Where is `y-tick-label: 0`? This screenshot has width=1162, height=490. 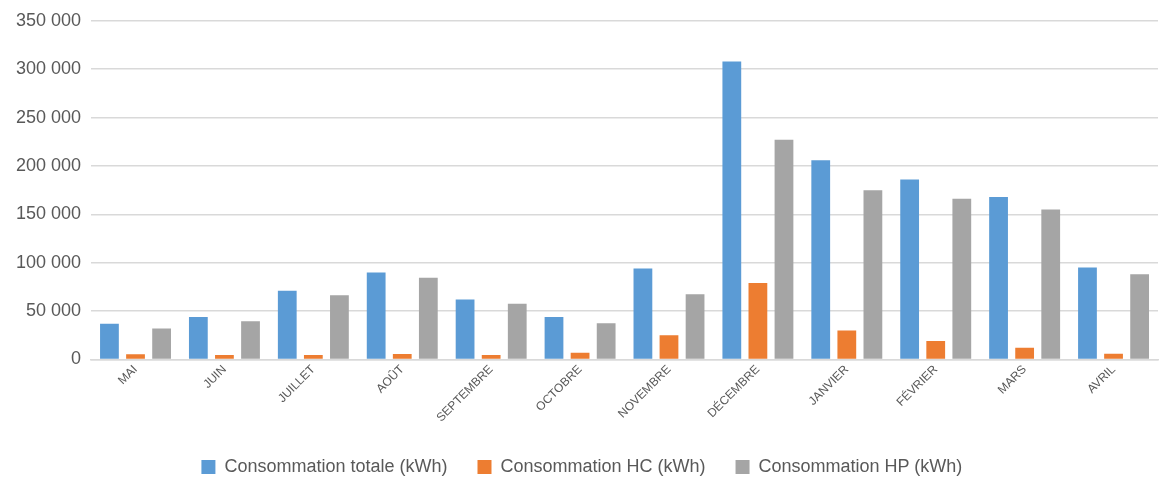 y-tick-label: 0 is located at coordinates (76, 358).